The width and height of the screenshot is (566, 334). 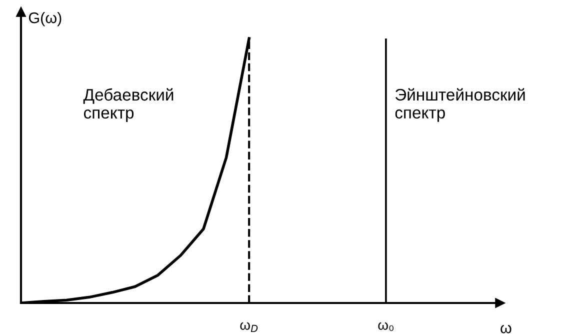 What do you see at coordinates (460, 105) in the screenshot?
I see `annotation: Эйнштейновский спектр` at bounding box center [460, 105].